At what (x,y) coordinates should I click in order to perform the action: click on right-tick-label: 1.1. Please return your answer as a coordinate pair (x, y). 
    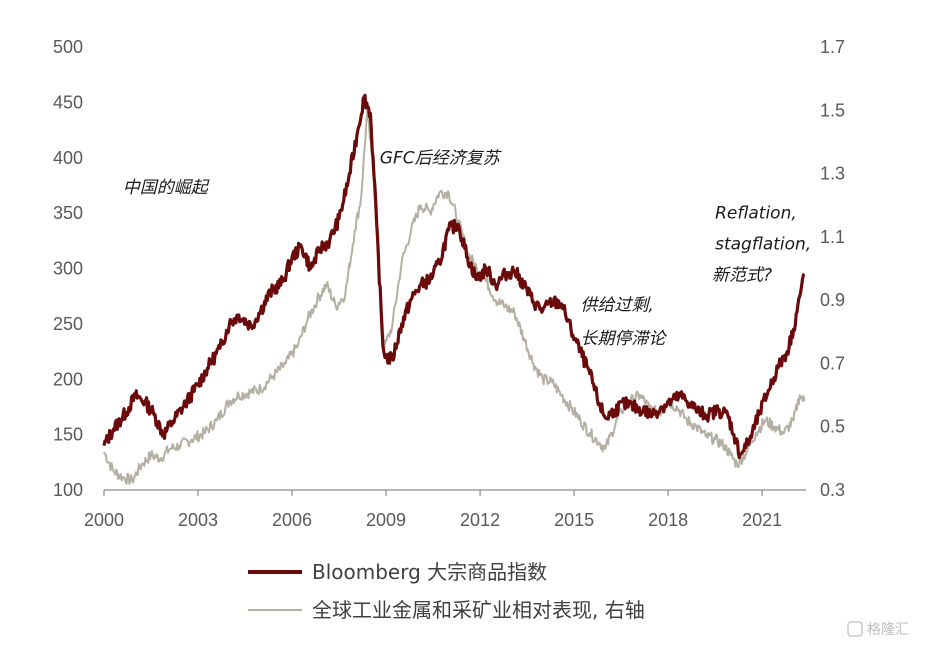
    Looking at the image, I should click on (832, 237).